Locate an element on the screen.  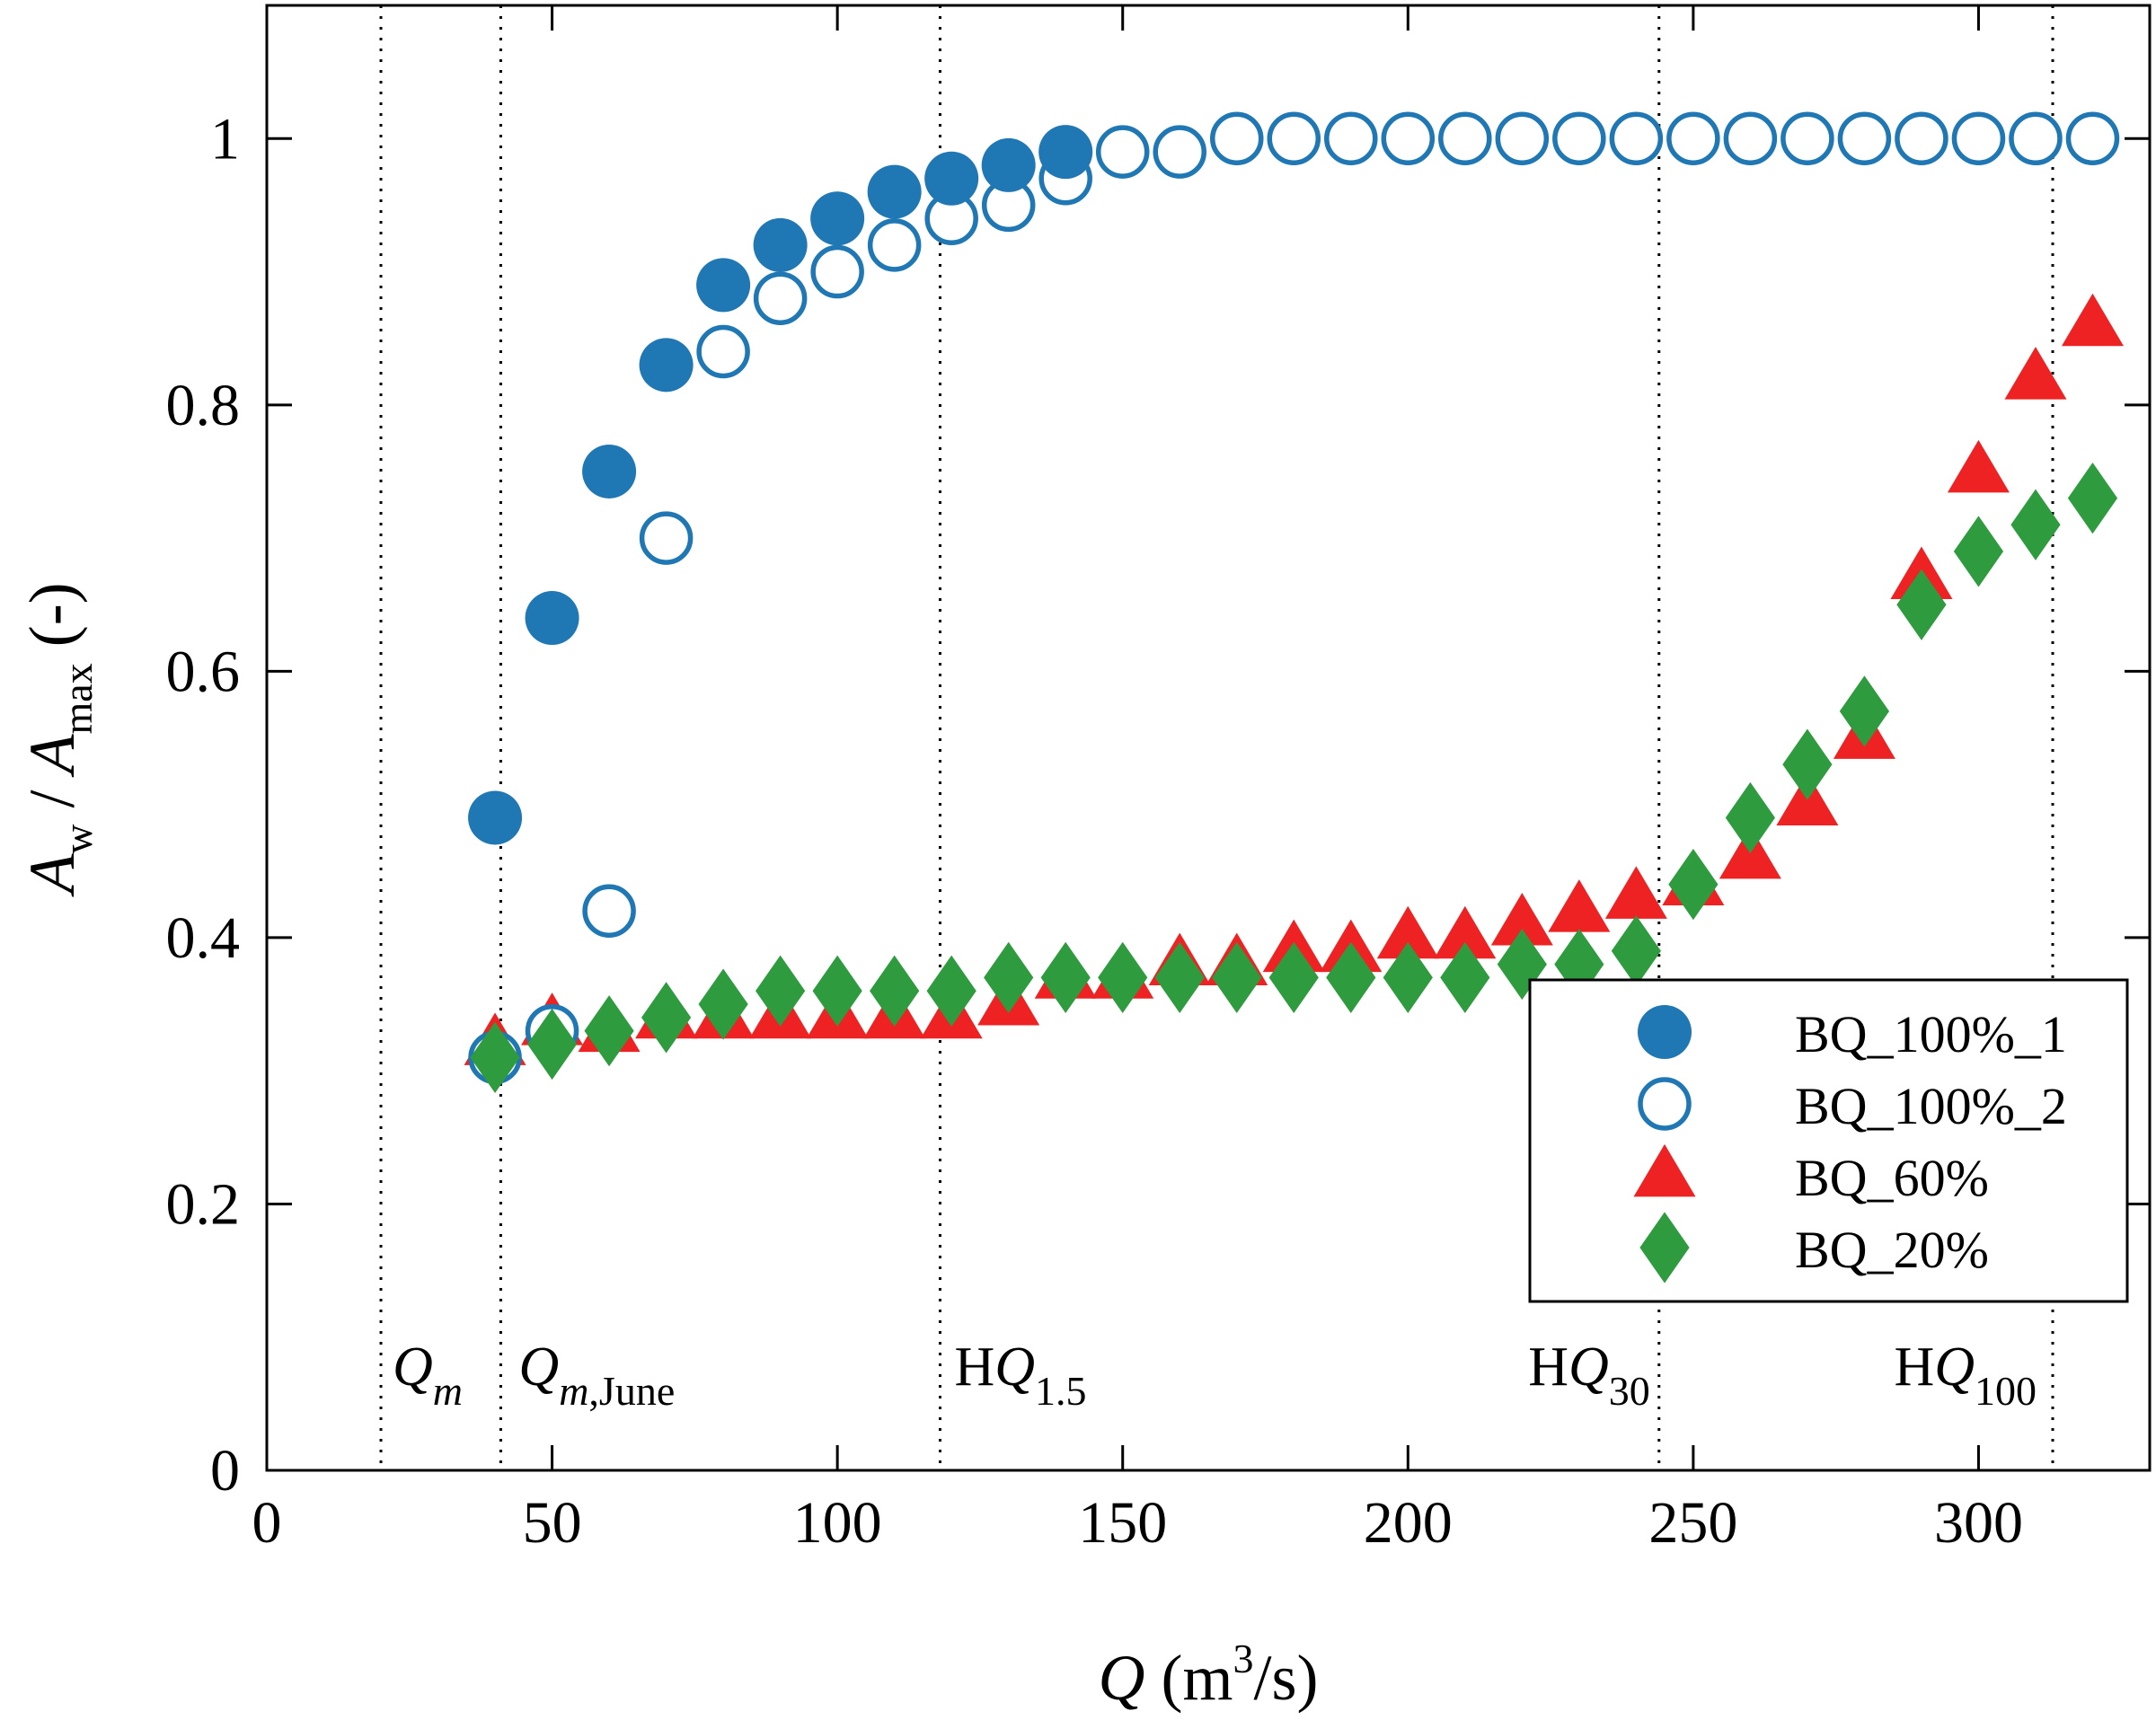
reference-line-label: HQ30 is located at coordinates (1589, 1375).